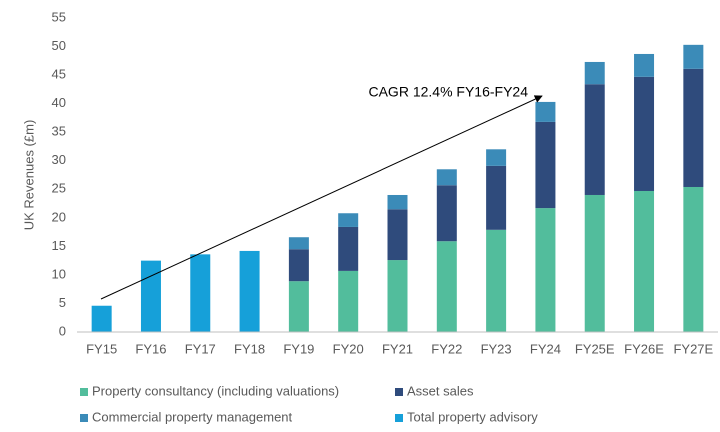 The height and width of the screenshot is (432, 720). What do you see at coordinates (101, 348) in the screenshot?
I see `x-tick-label: FY15` at bounding box center [101, 348].